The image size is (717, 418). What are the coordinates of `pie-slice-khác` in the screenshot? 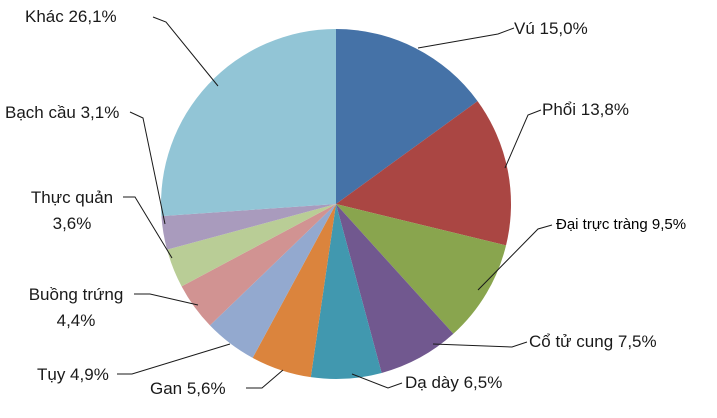 It's located at (248, 123).